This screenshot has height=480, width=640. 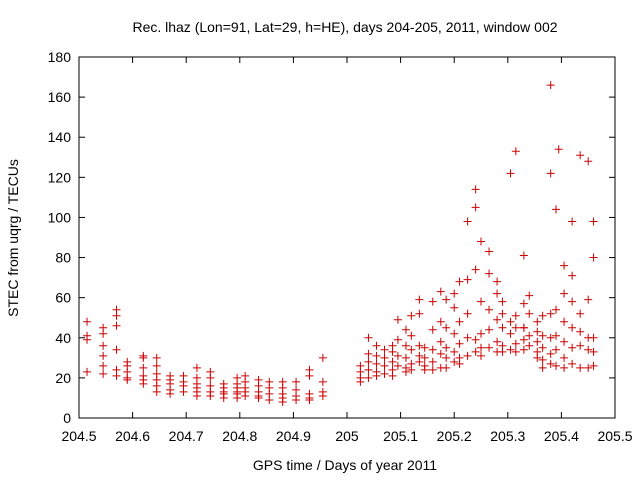 What do you see at coordinates (60, 137) in the screenshot?
I see `y-tick-label: 140` at bounding box center [60, 137].